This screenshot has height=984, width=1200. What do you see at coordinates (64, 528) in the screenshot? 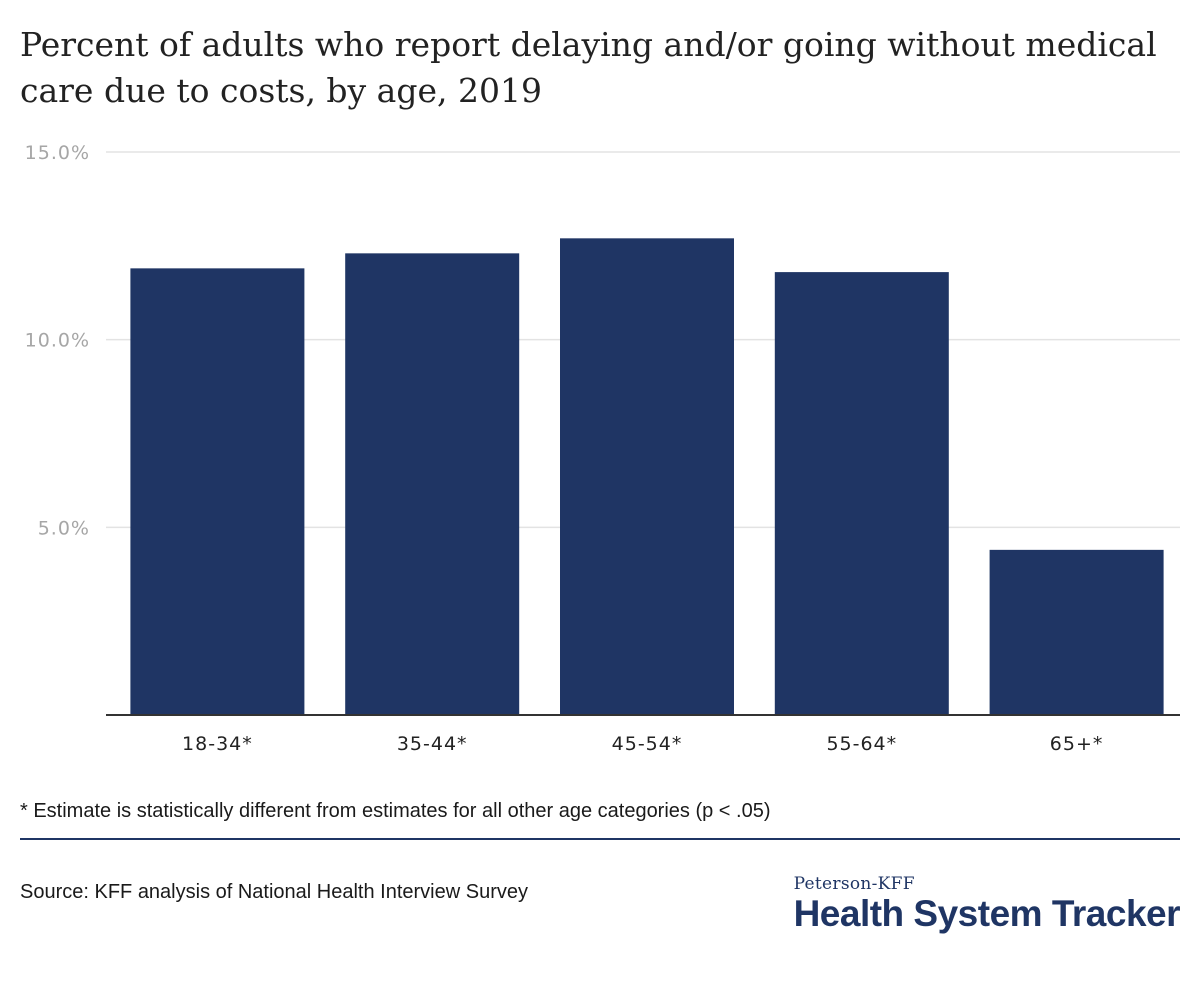
I see `y-tick-label: 5.0%` at bounding box center [64, 528].